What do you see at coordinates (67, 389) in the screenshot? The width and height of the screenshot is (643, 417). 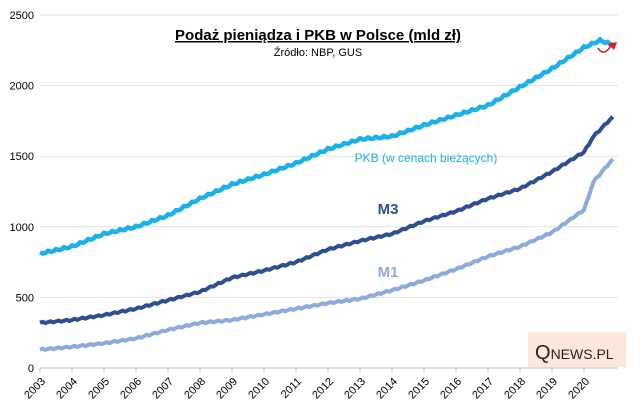 I see `x-tick-label: 2004` at bounding box center [67, 389].